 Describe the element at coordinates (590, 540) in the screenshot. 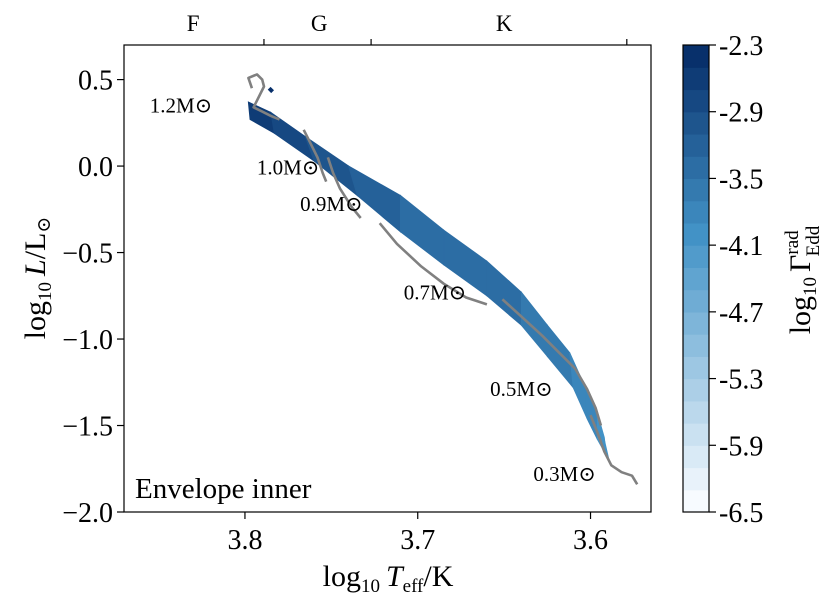

I see `x-tick-label: 3.6` at that location.